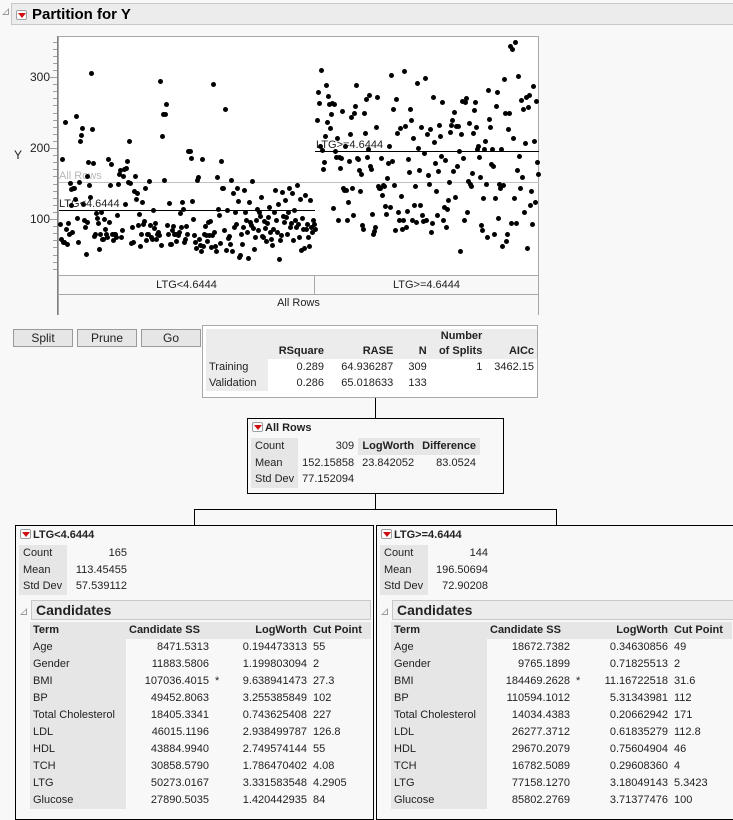 This screenshot has width=733, height=820. What do you see at coordinates (426, 285) in the screenshot?
I see `x-axis-right-split: LTG>=4.6444` at bounding box center [426, 285].